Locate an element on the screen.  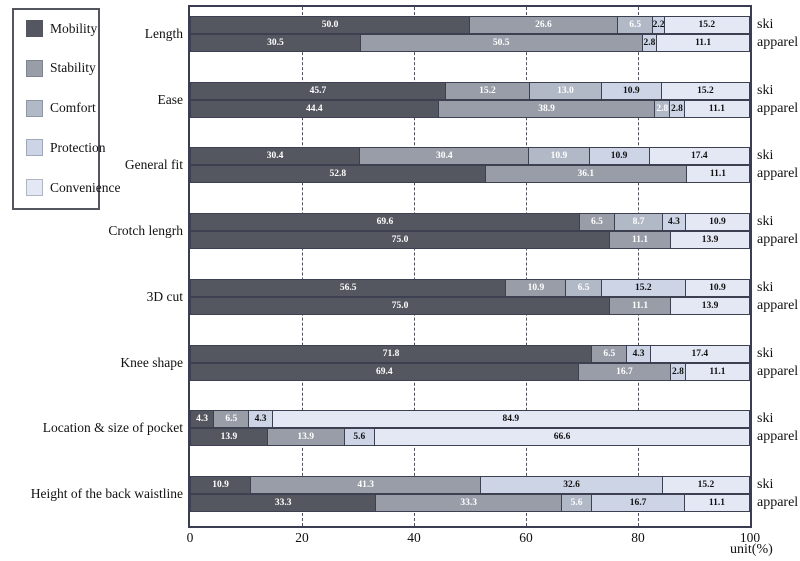
legend-item-mobility: Mobility is located at coordinates (62, 28).